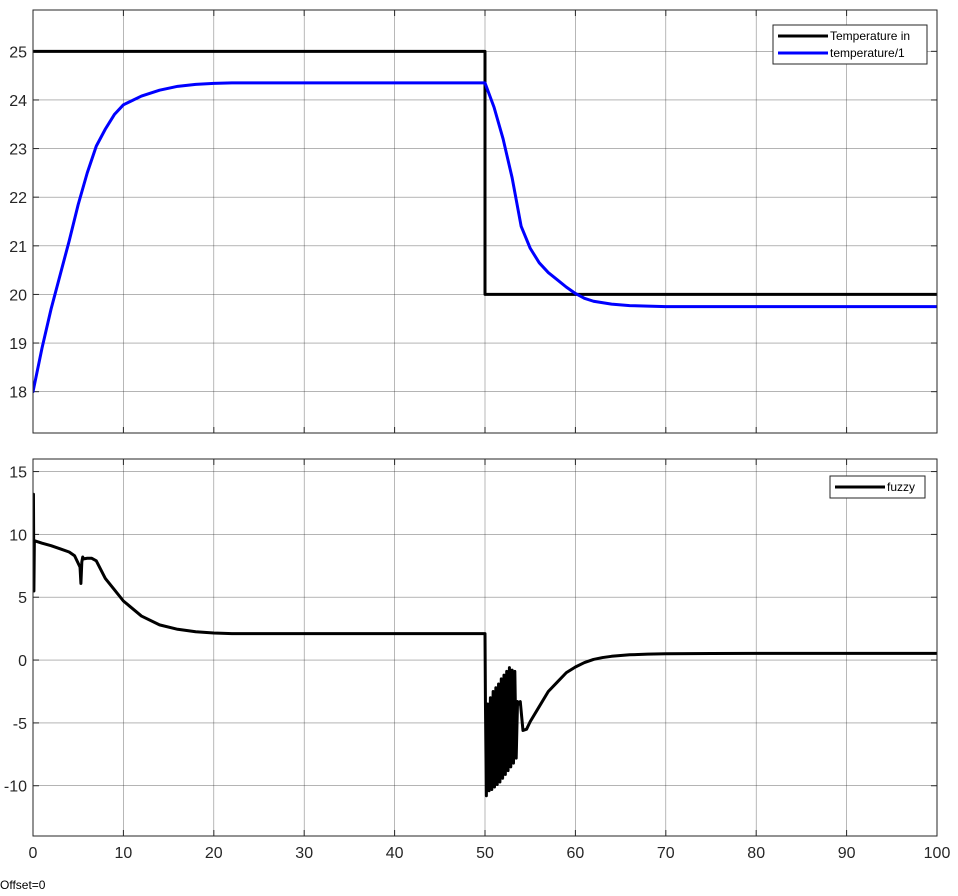  I want to click on x-tick-label: 60, so click(576, 853).